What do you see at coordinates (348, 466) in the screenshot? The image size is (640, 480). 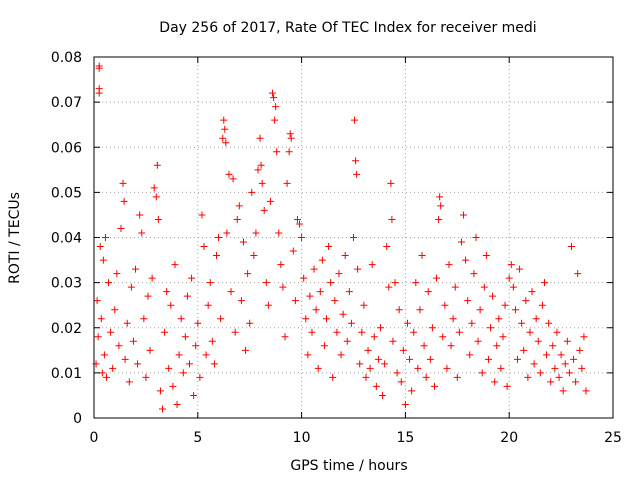 I see `x-axis-label: GPS time / hours` at bounding box center [348, 466].